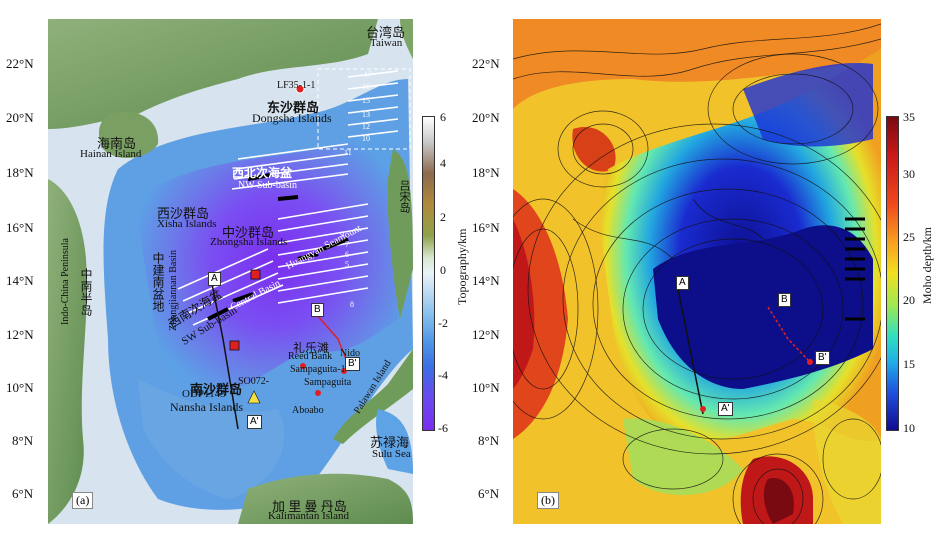 Image resolution: width=944 pixels, height=533 pixels. Describe the element at coordinates (366, 138) in the screenshot. I see `anomaly-10: 10` at that location.